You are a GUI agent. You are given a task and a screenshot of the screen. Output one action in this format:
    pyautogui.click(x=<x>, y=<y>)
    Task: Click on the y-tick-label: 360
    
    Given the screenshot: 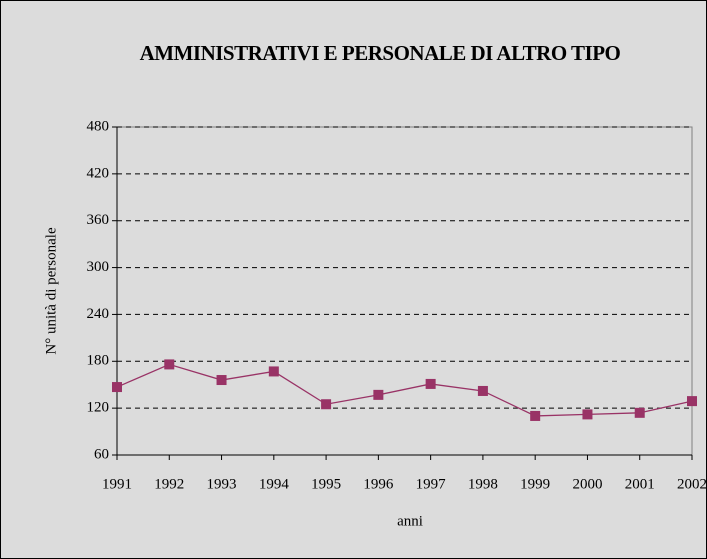 What is the action you would take?
    pyautogui.click(x=98, y=220)
    